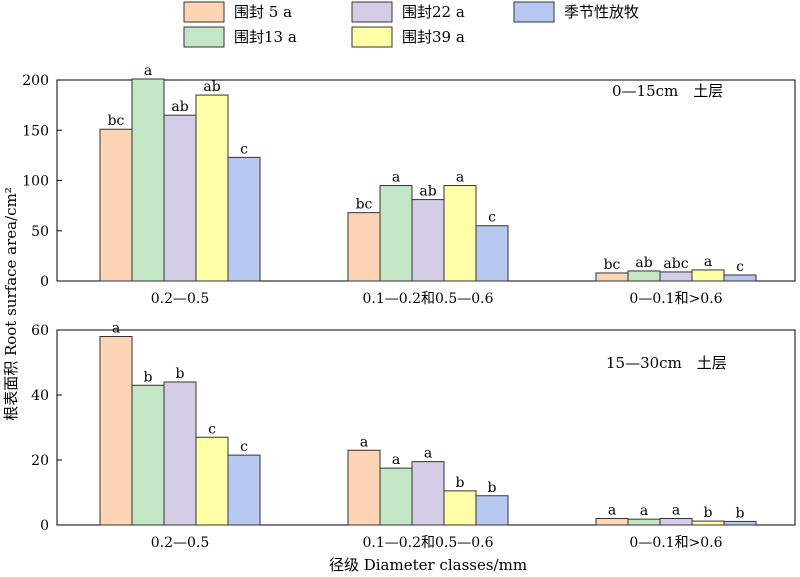 The image size is (800, 577). I want to click on y-tick-label: 20, so click(40, 461).